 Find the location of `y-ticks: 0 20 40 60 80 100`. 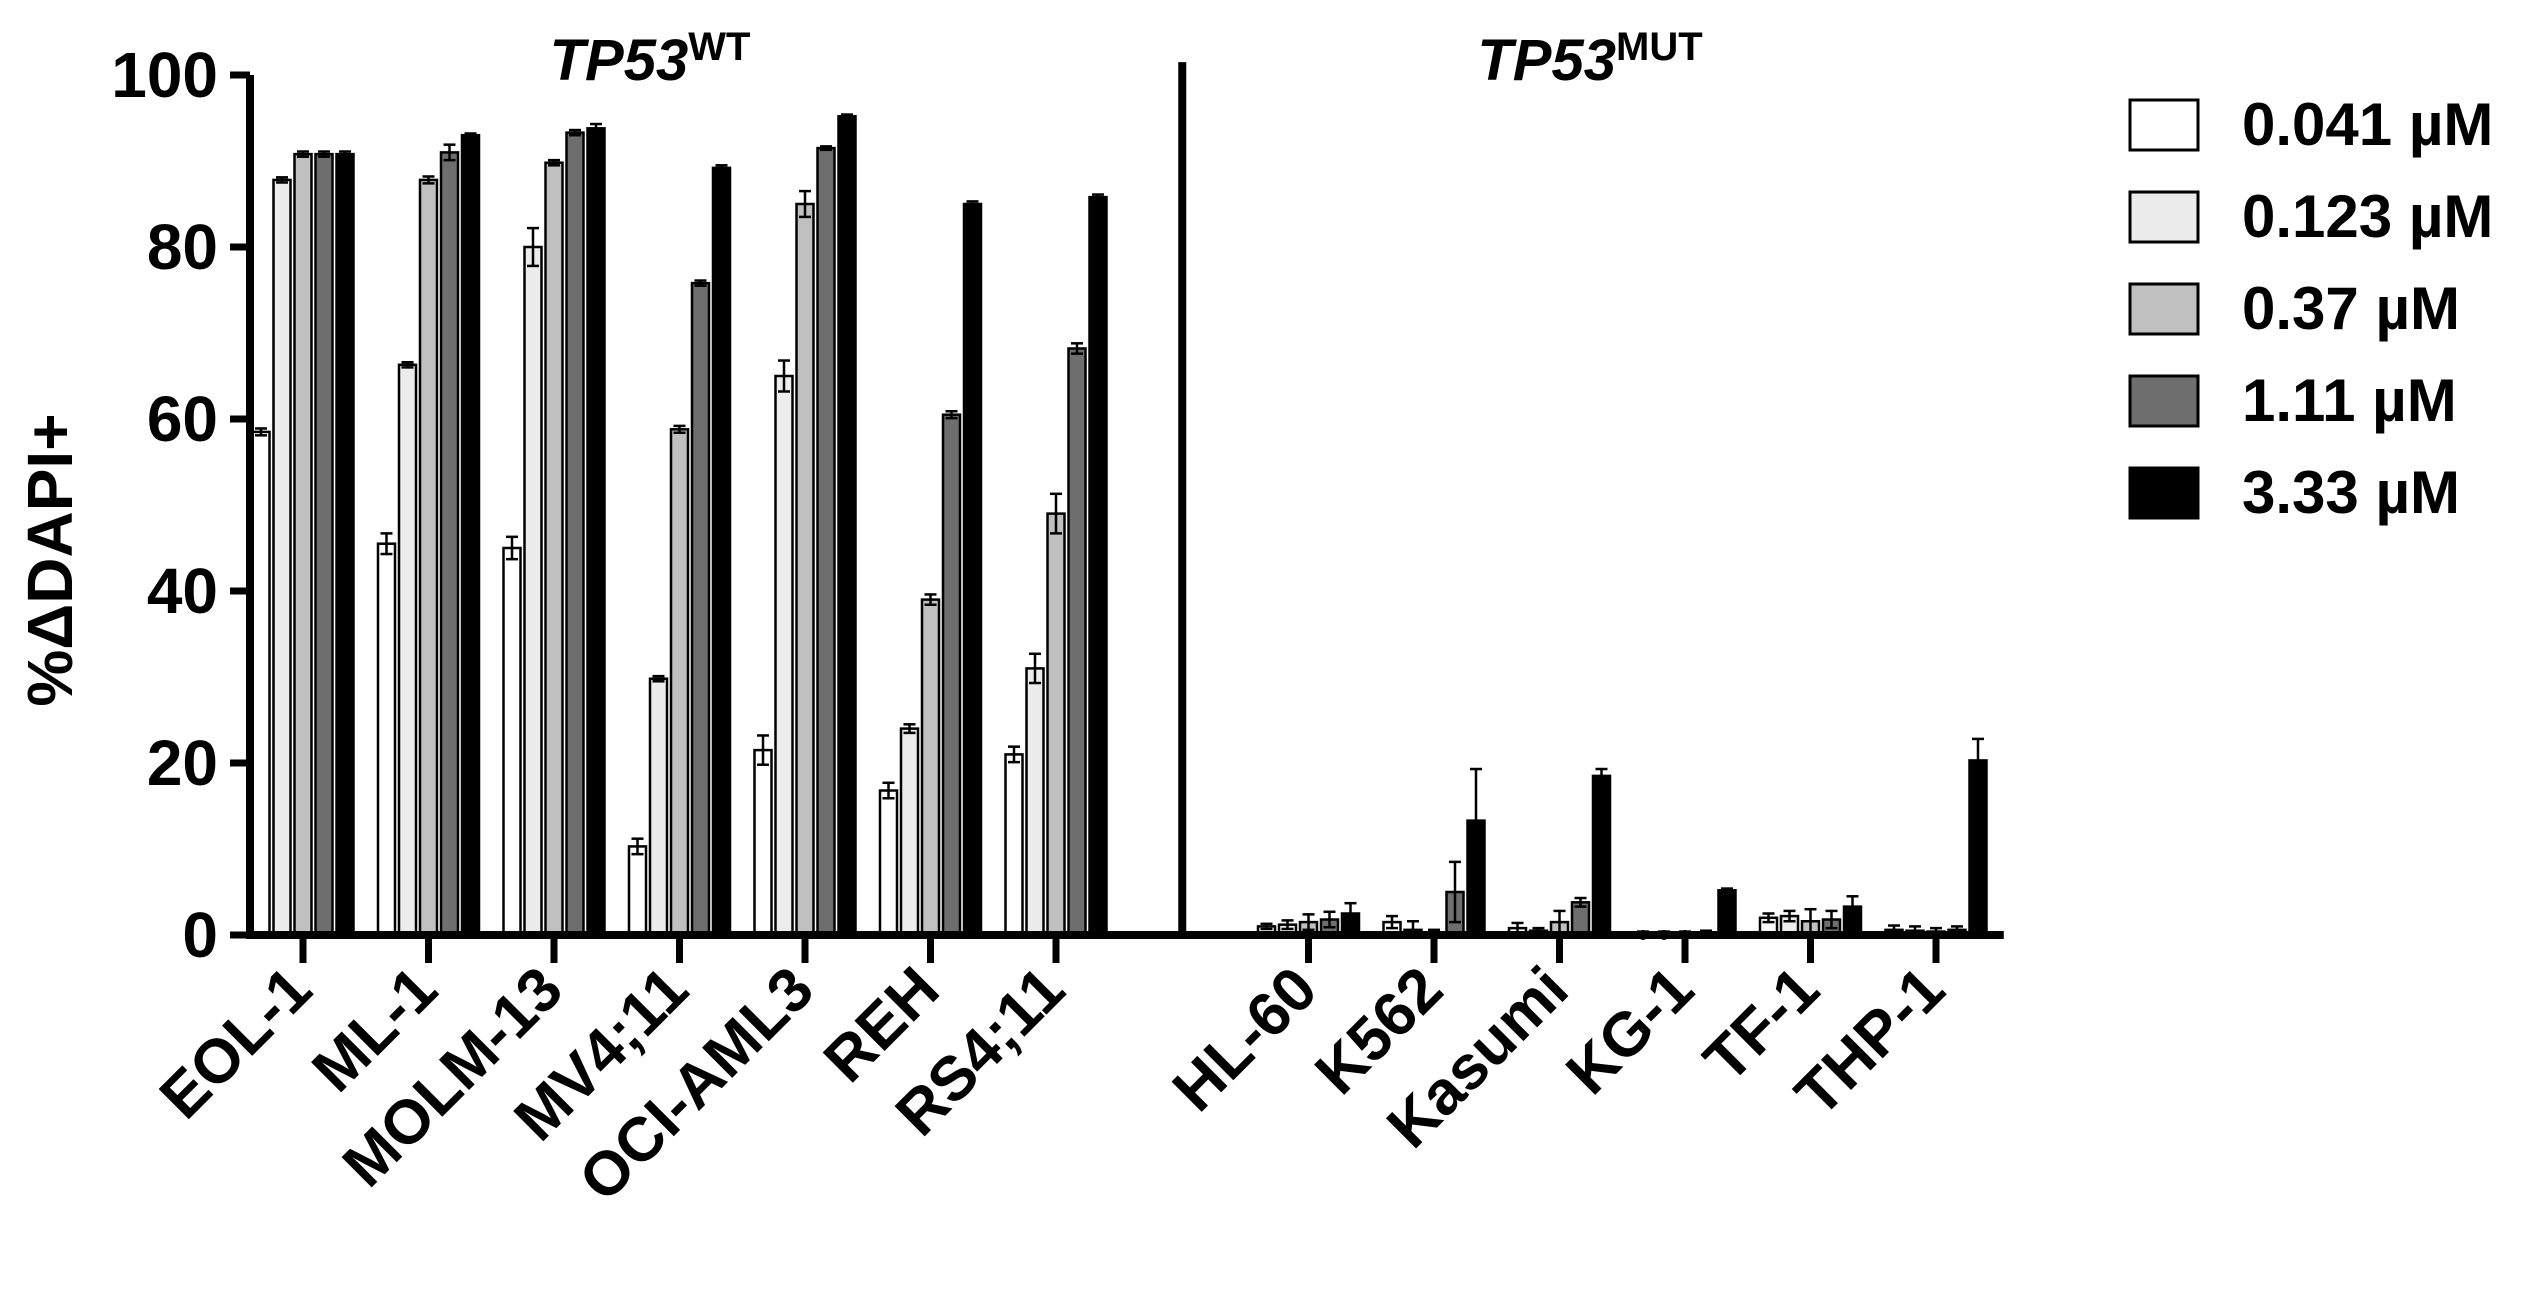

y-ticks: 0 20 40 60 80 100 is located at coordinates (180, 505).